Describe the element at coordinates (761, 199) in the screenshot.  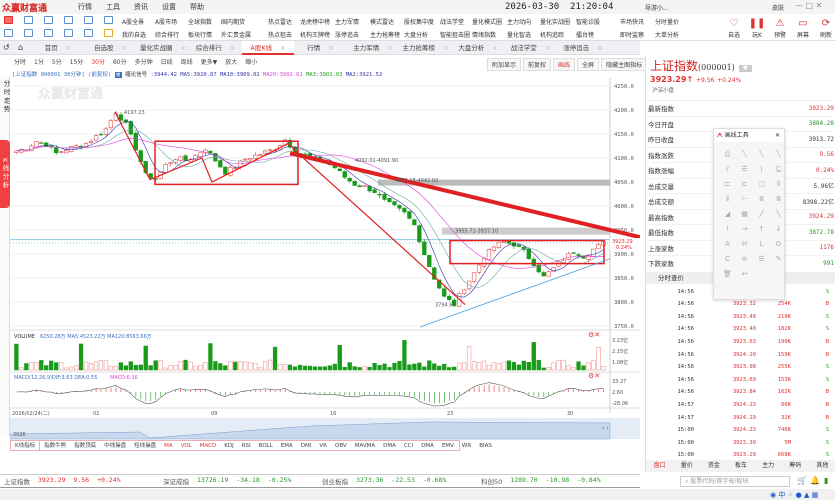
I see `draw-tool-icon: Ⅲ` at that location.